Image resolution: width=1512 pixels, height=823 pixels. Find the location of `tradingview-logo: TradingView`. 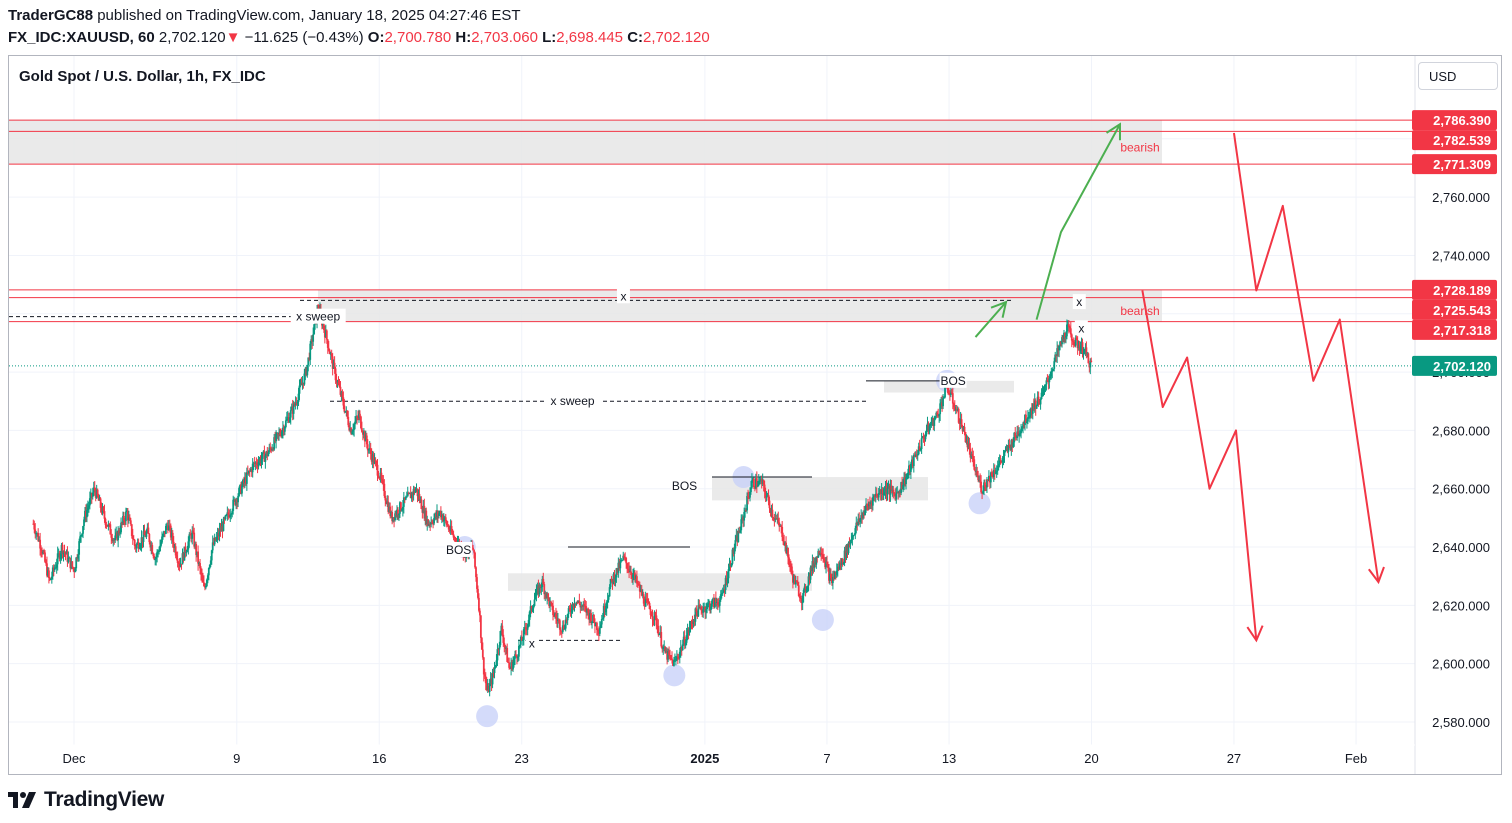

tradingview-logo: TradingView is located at coordinates (86, 800).